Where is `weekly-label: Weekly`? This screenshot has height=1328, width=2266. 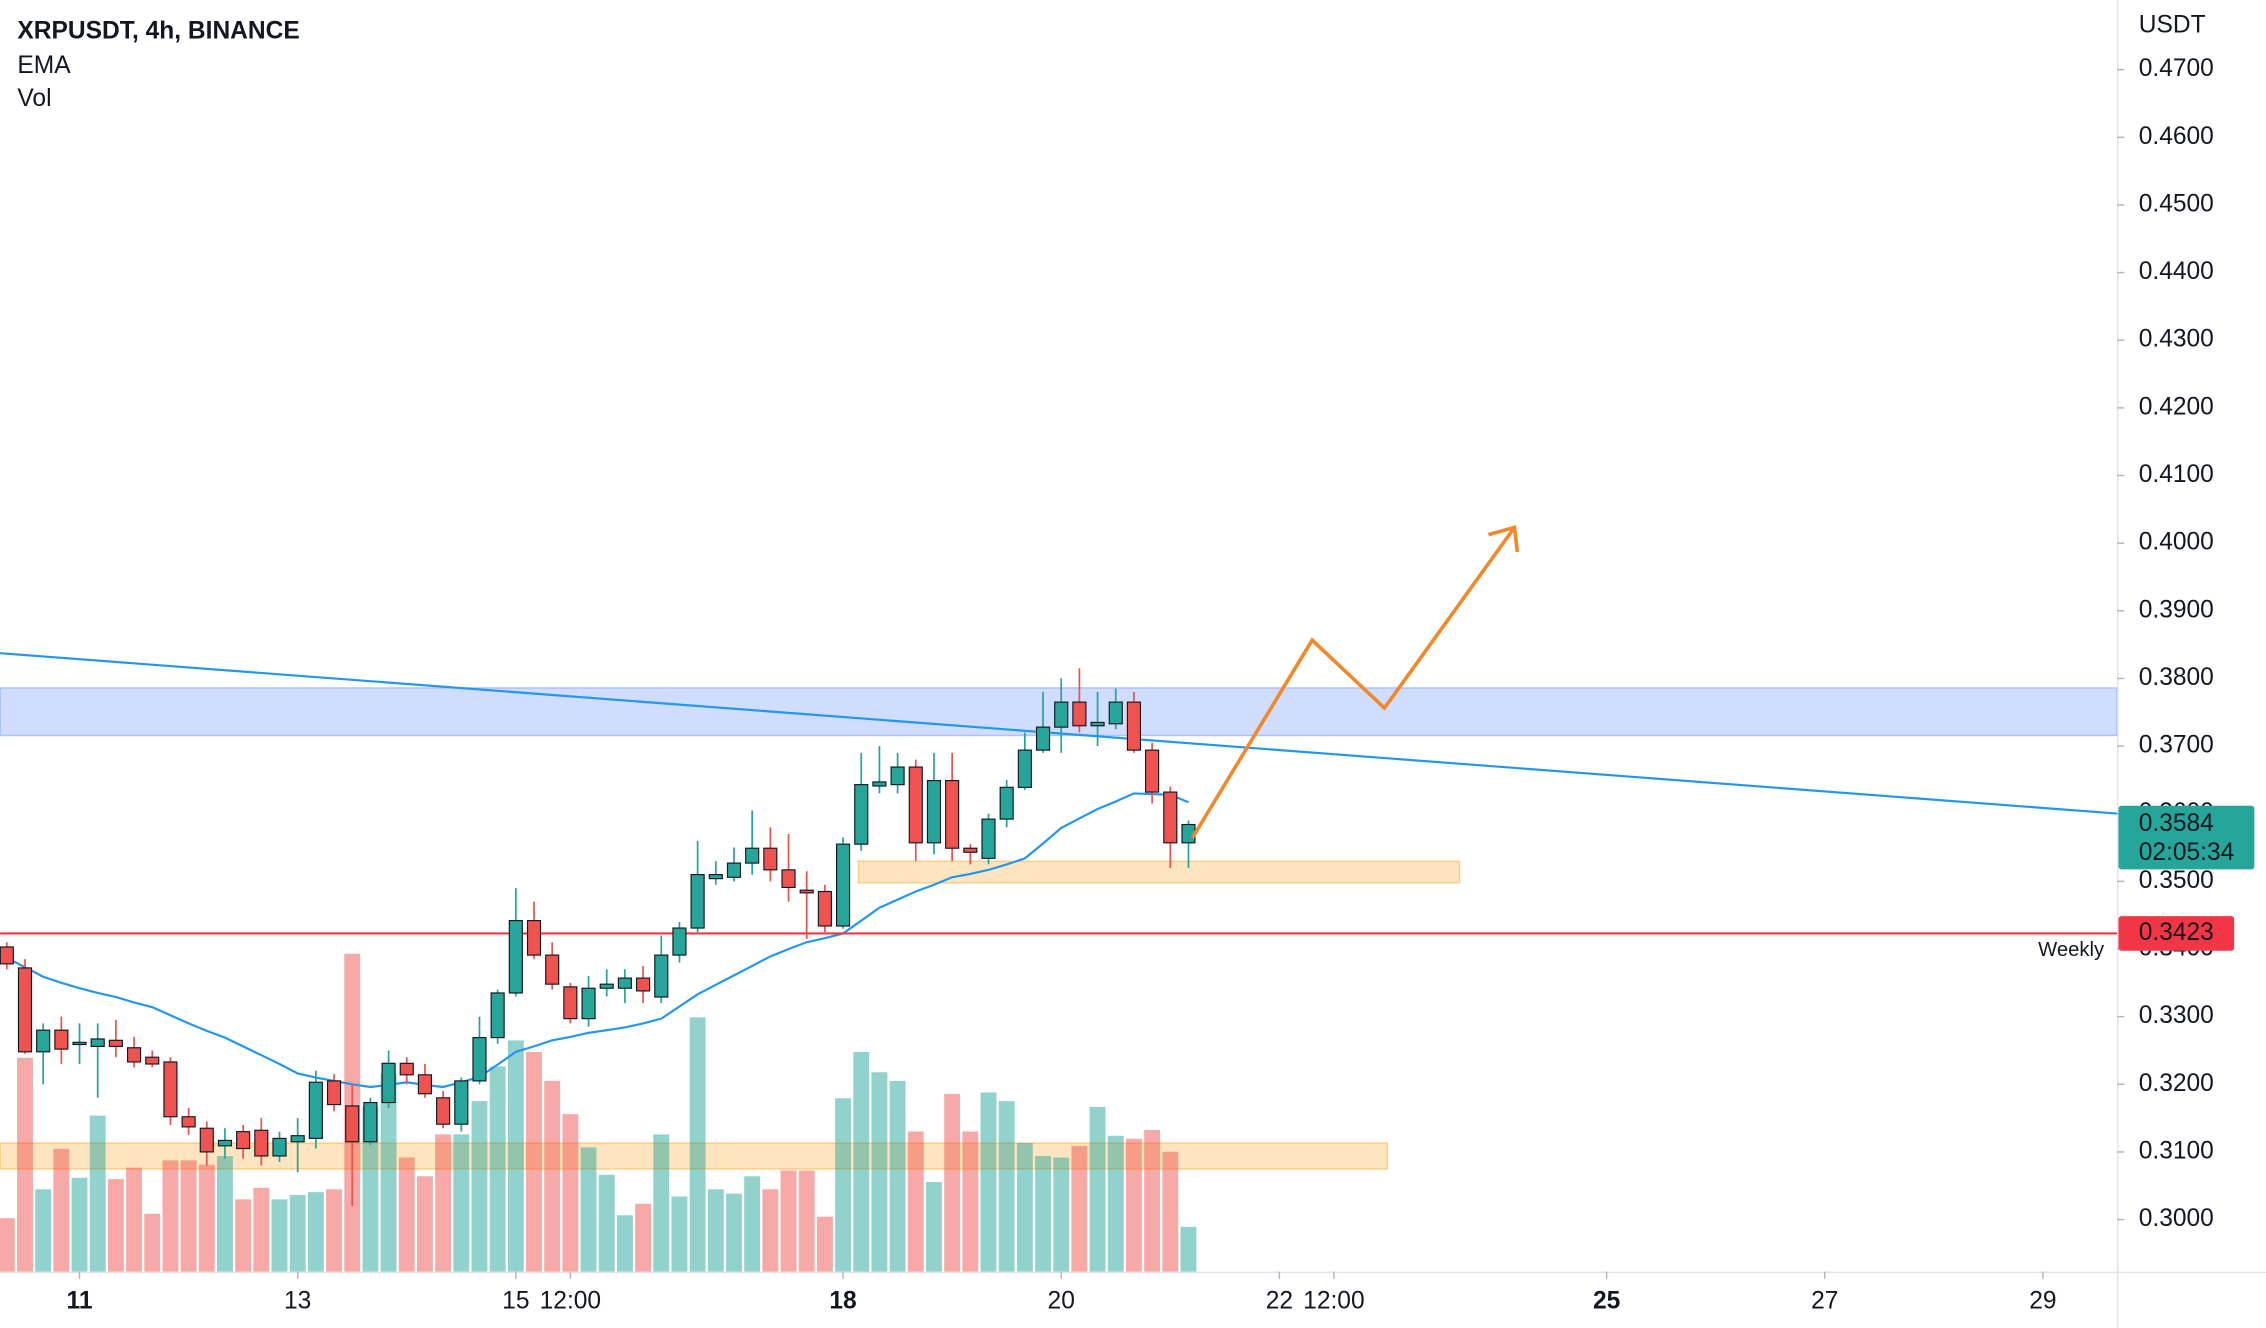 weekly-label: Weekly is located at coordinates (2071, 950).